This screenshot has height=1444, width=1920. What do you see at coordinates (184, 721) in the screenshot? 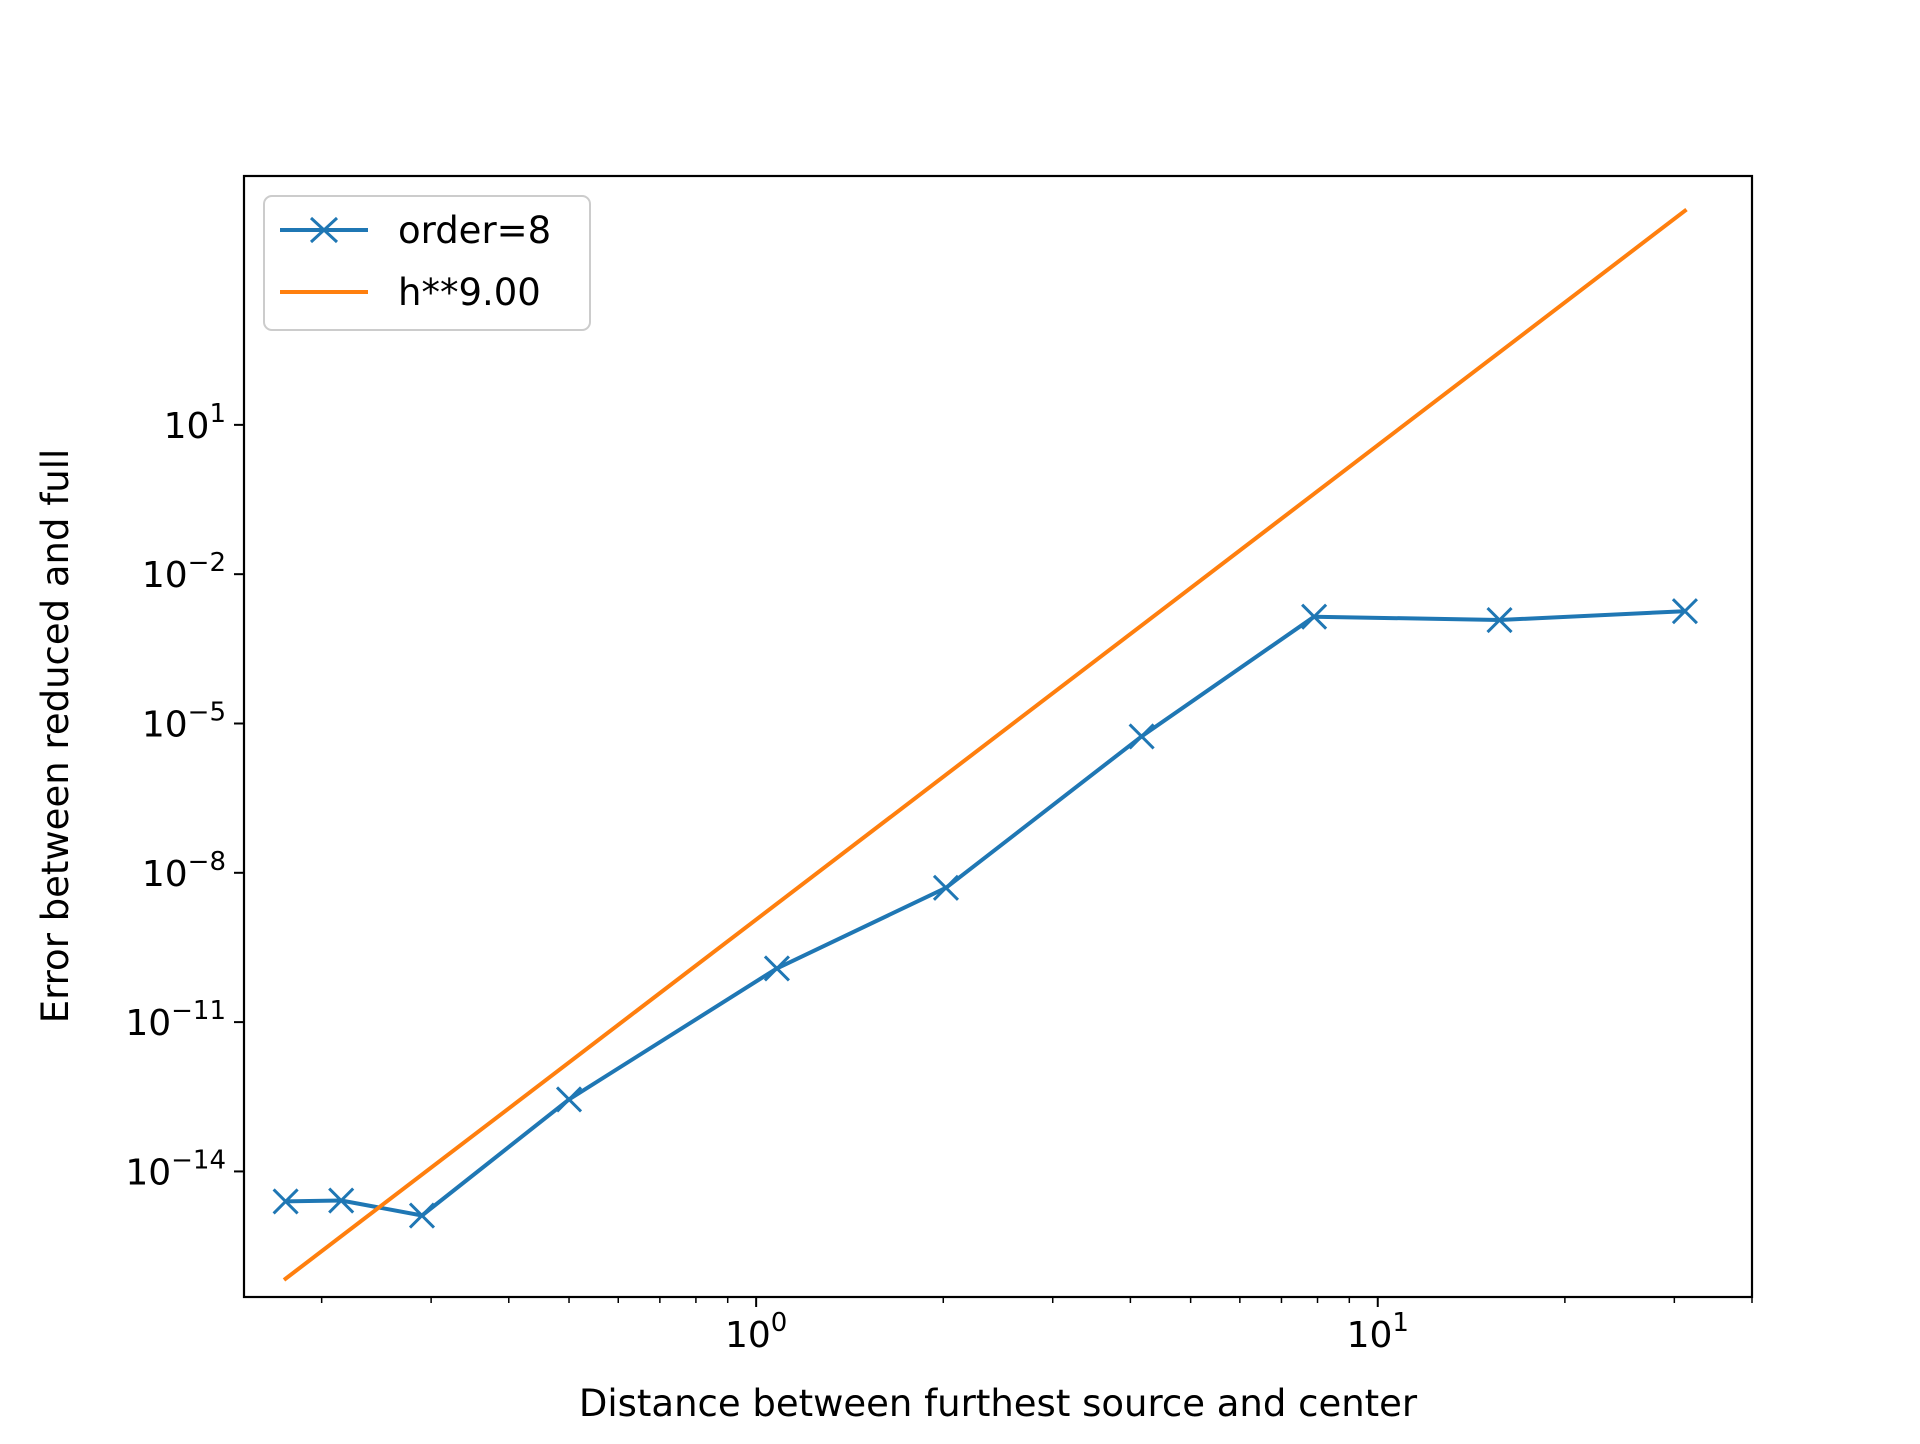
I see `y-tick-label: 10⁻⁵` at bounding box center [184, 721].